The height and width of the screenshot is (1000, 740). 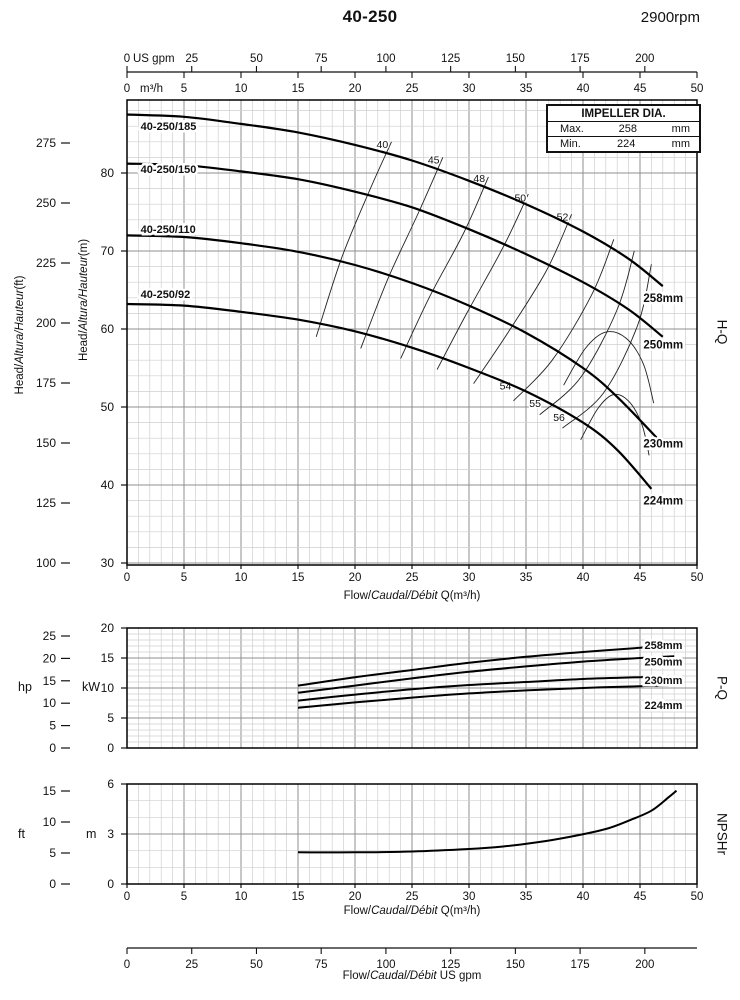 I want to click on impeller-max-row: Max. 258 mm, so click(x=623, y=129).